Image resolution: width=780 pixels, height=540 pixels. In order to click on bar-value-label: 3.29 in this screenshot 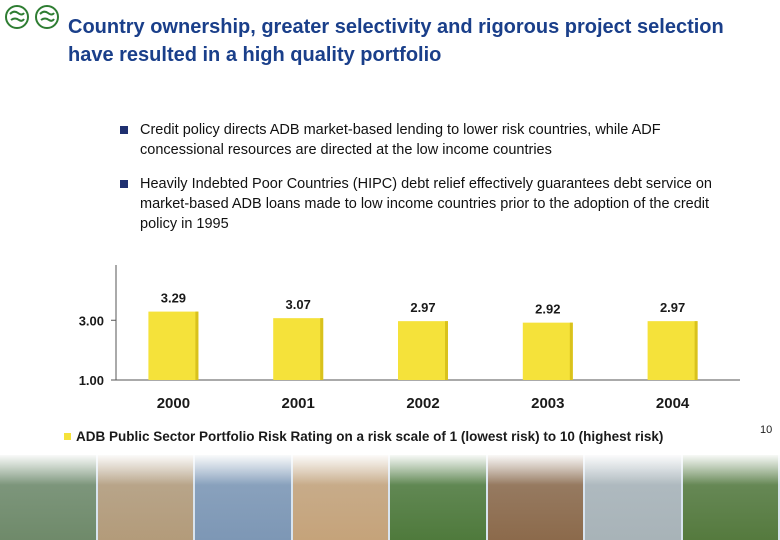, I will do `click(173, 298)`.